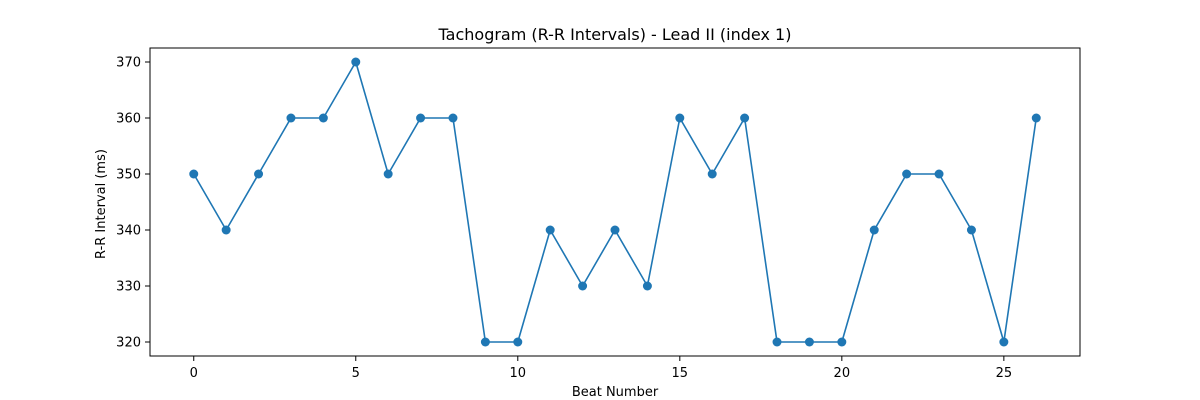 The width and height of the screenshot is (1200, 400). What do you see at coordinates (842, 373) in the screenshot?
I see `x-tick-label: 20` at bounding box center [842, 373].